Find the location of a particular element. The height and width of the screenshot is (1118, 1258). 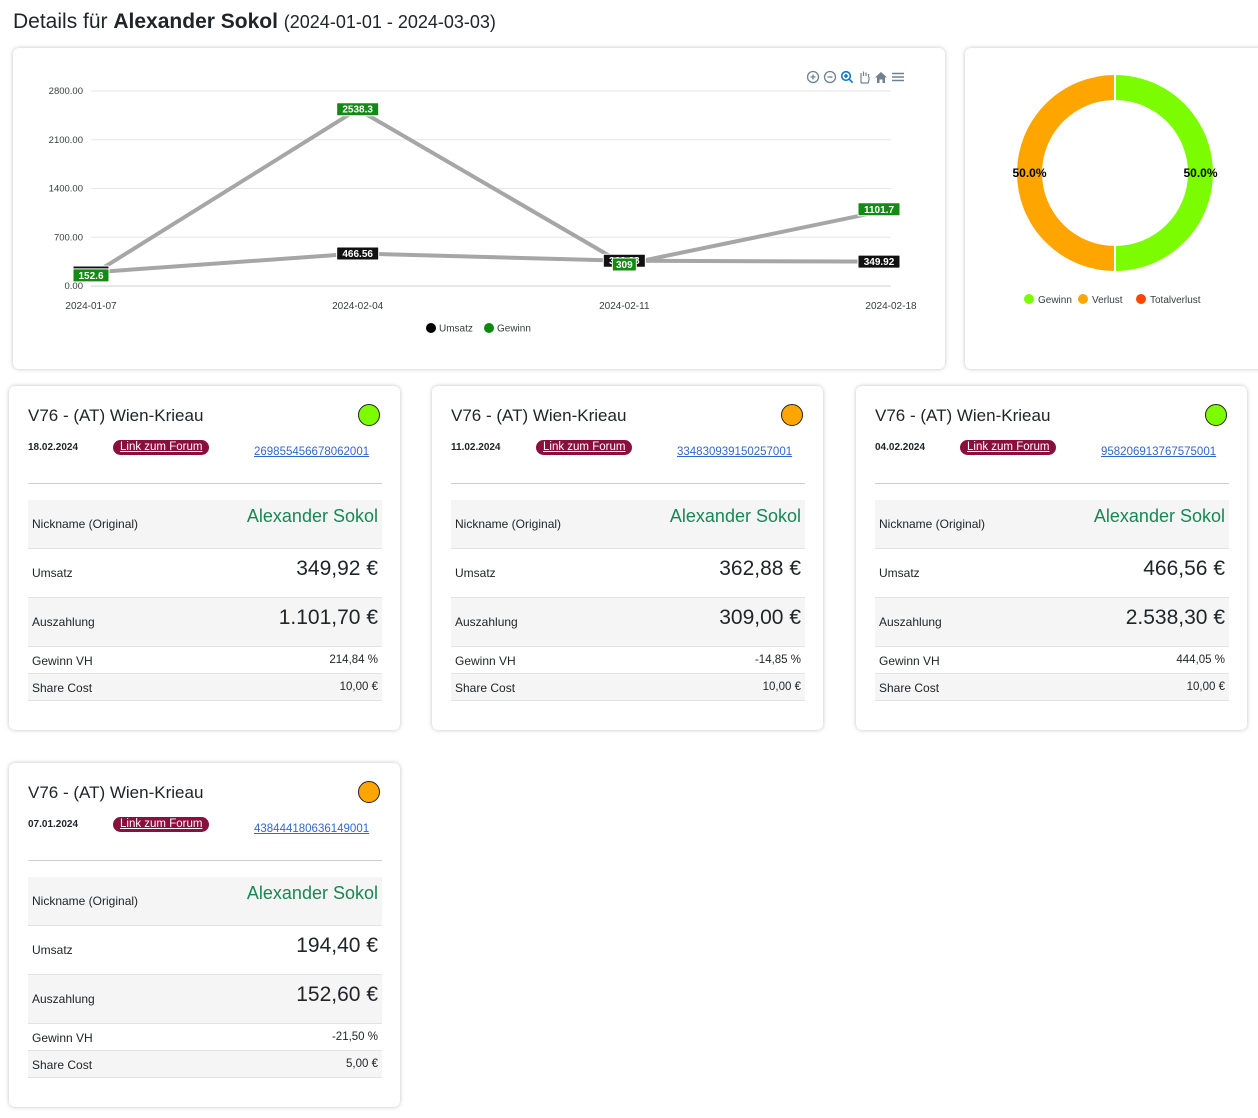

donut-slice-gewinn is located at coordinates (1164, 173).